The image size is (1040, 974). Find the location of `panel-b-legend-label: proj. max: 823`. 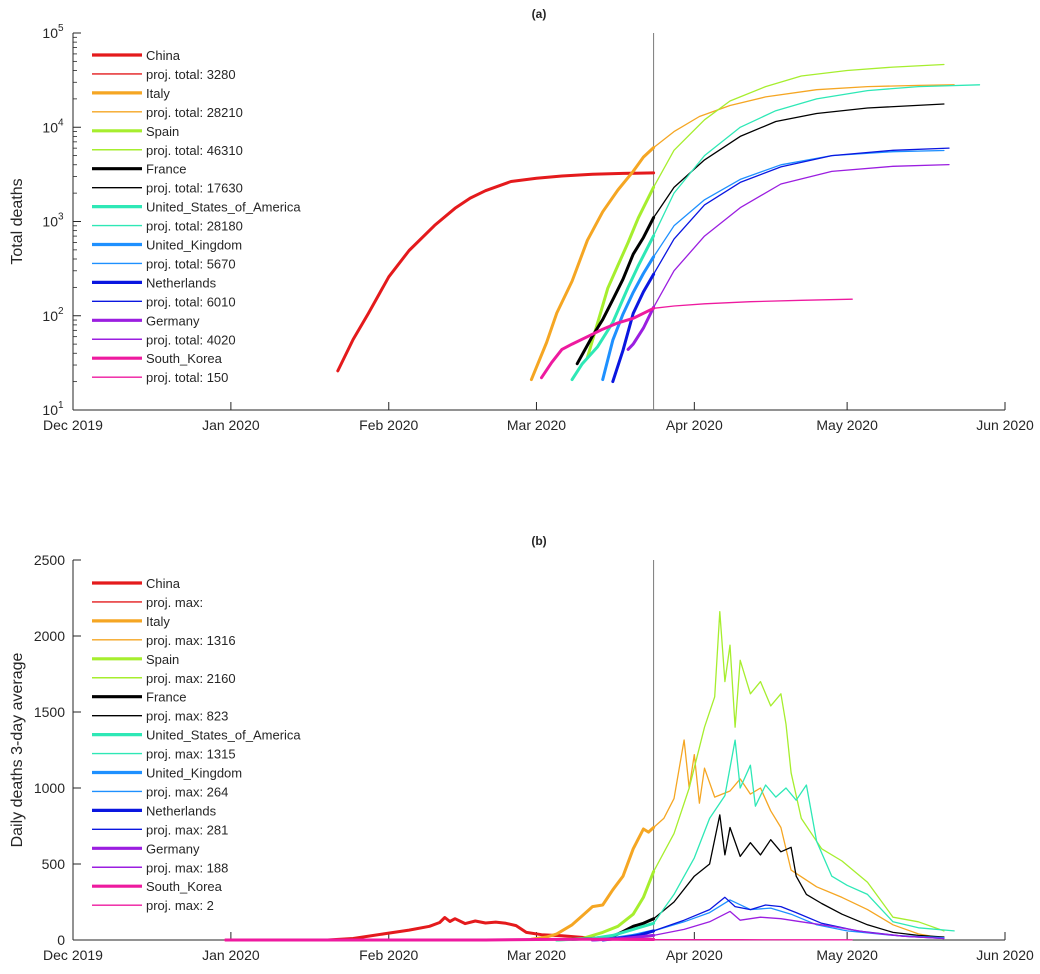

panel-b-legend-label: proj. max: 823 is located at coordinates (187, 716).